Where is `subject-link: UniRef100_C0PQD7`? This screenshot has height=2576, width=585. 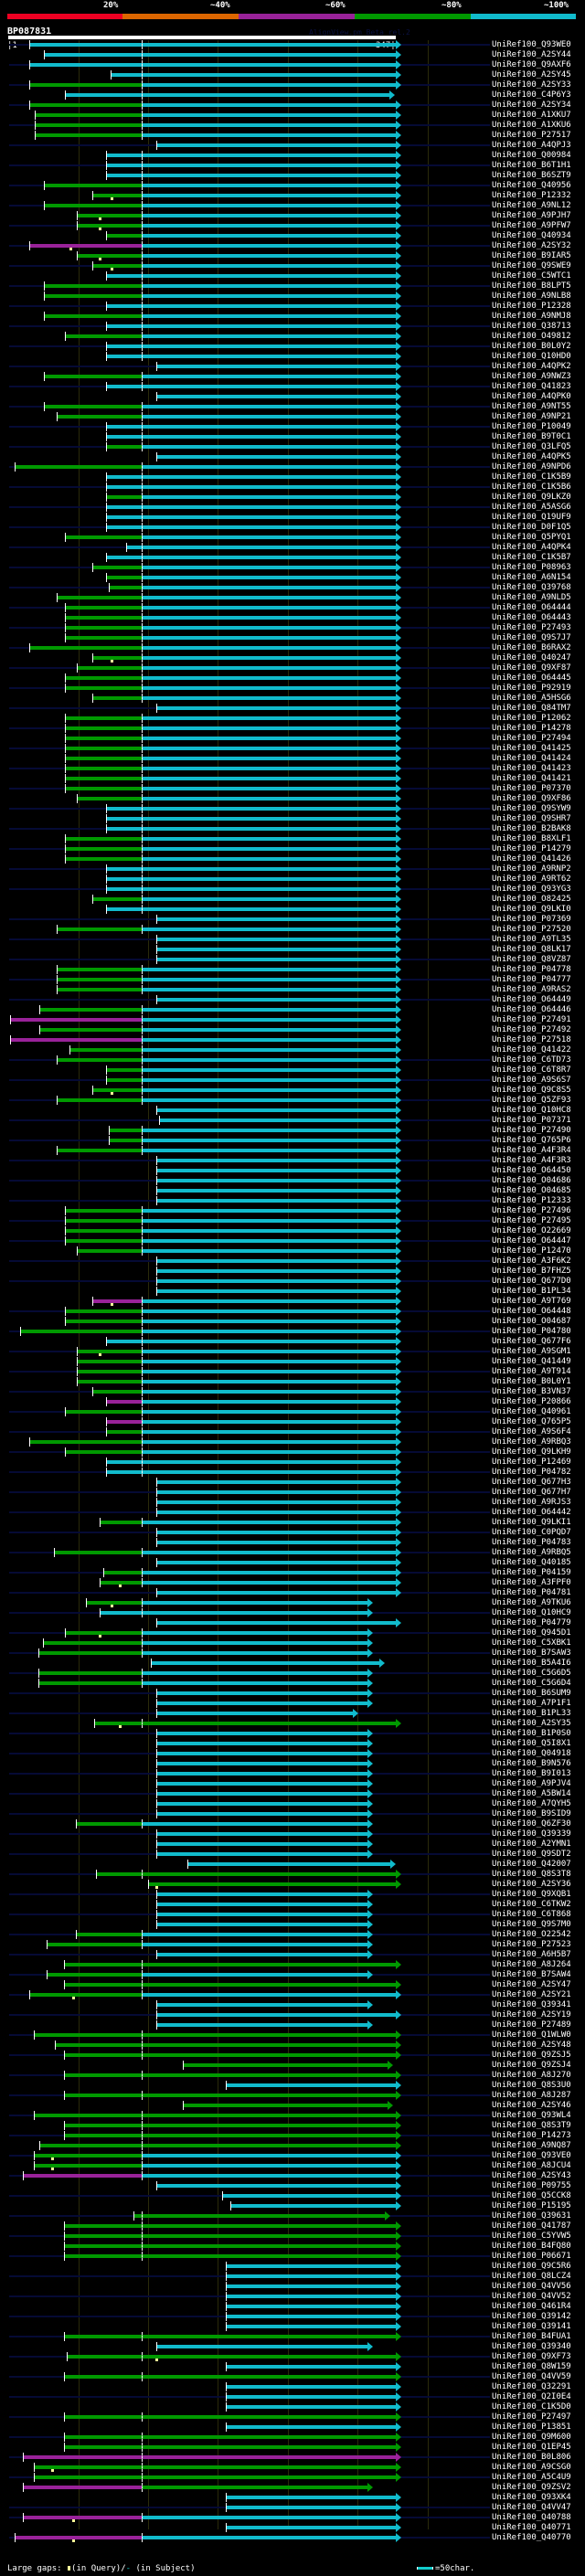 subject-link: UniRef100_C0PQD7 is located at coordinates (532, 1532).